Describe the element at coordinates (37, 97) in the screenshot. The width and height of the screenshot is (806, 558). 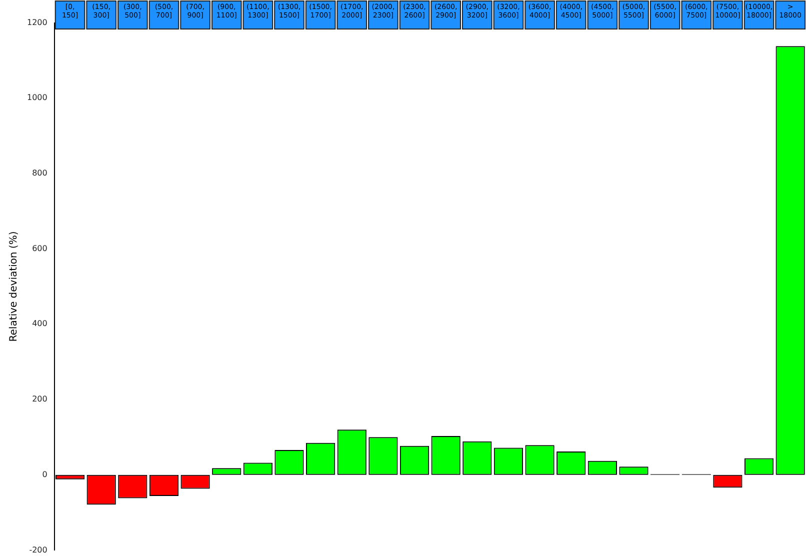
I see `y-tick-label: 1000` at that location.